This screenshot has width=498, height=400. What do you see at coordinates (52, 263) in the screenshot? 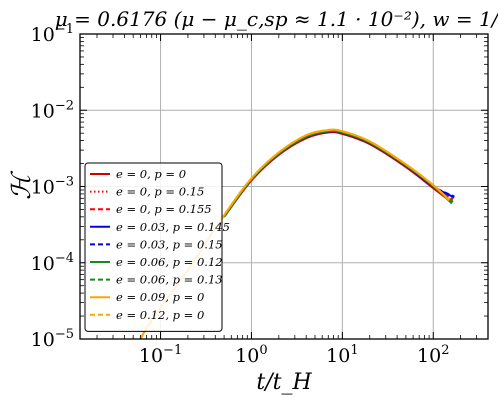
I see `y-tick-label: 10⁻⁴` at bounding box center [52, 263].